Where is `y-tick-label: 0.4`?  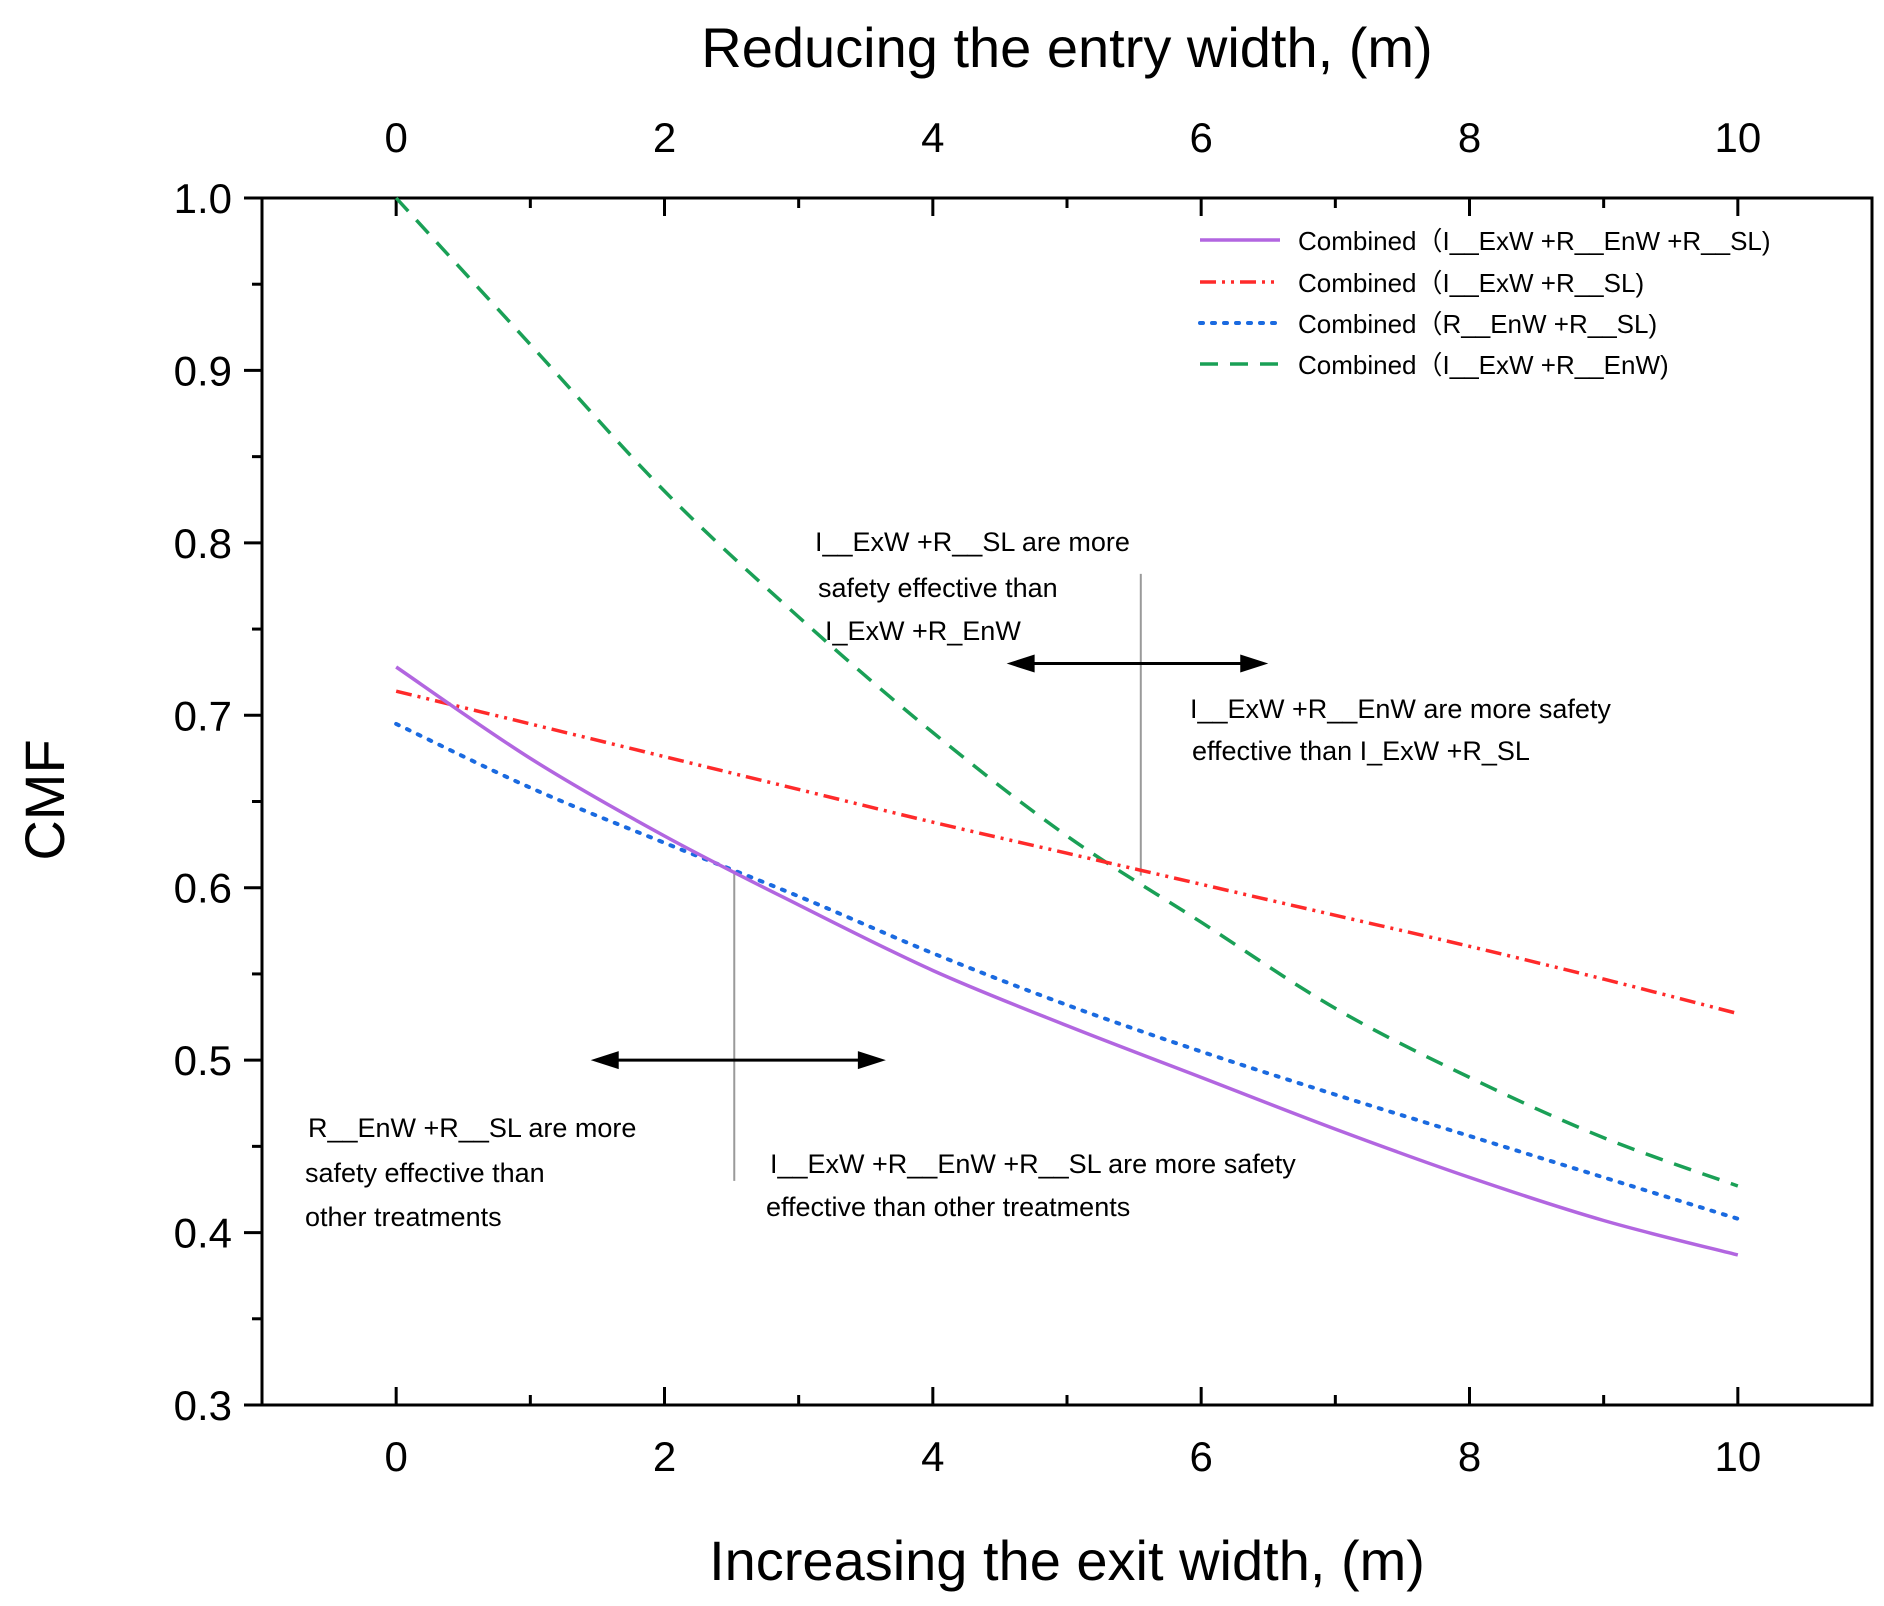
y-tick-label: 0.4 is located at coordinates (203, 1233).